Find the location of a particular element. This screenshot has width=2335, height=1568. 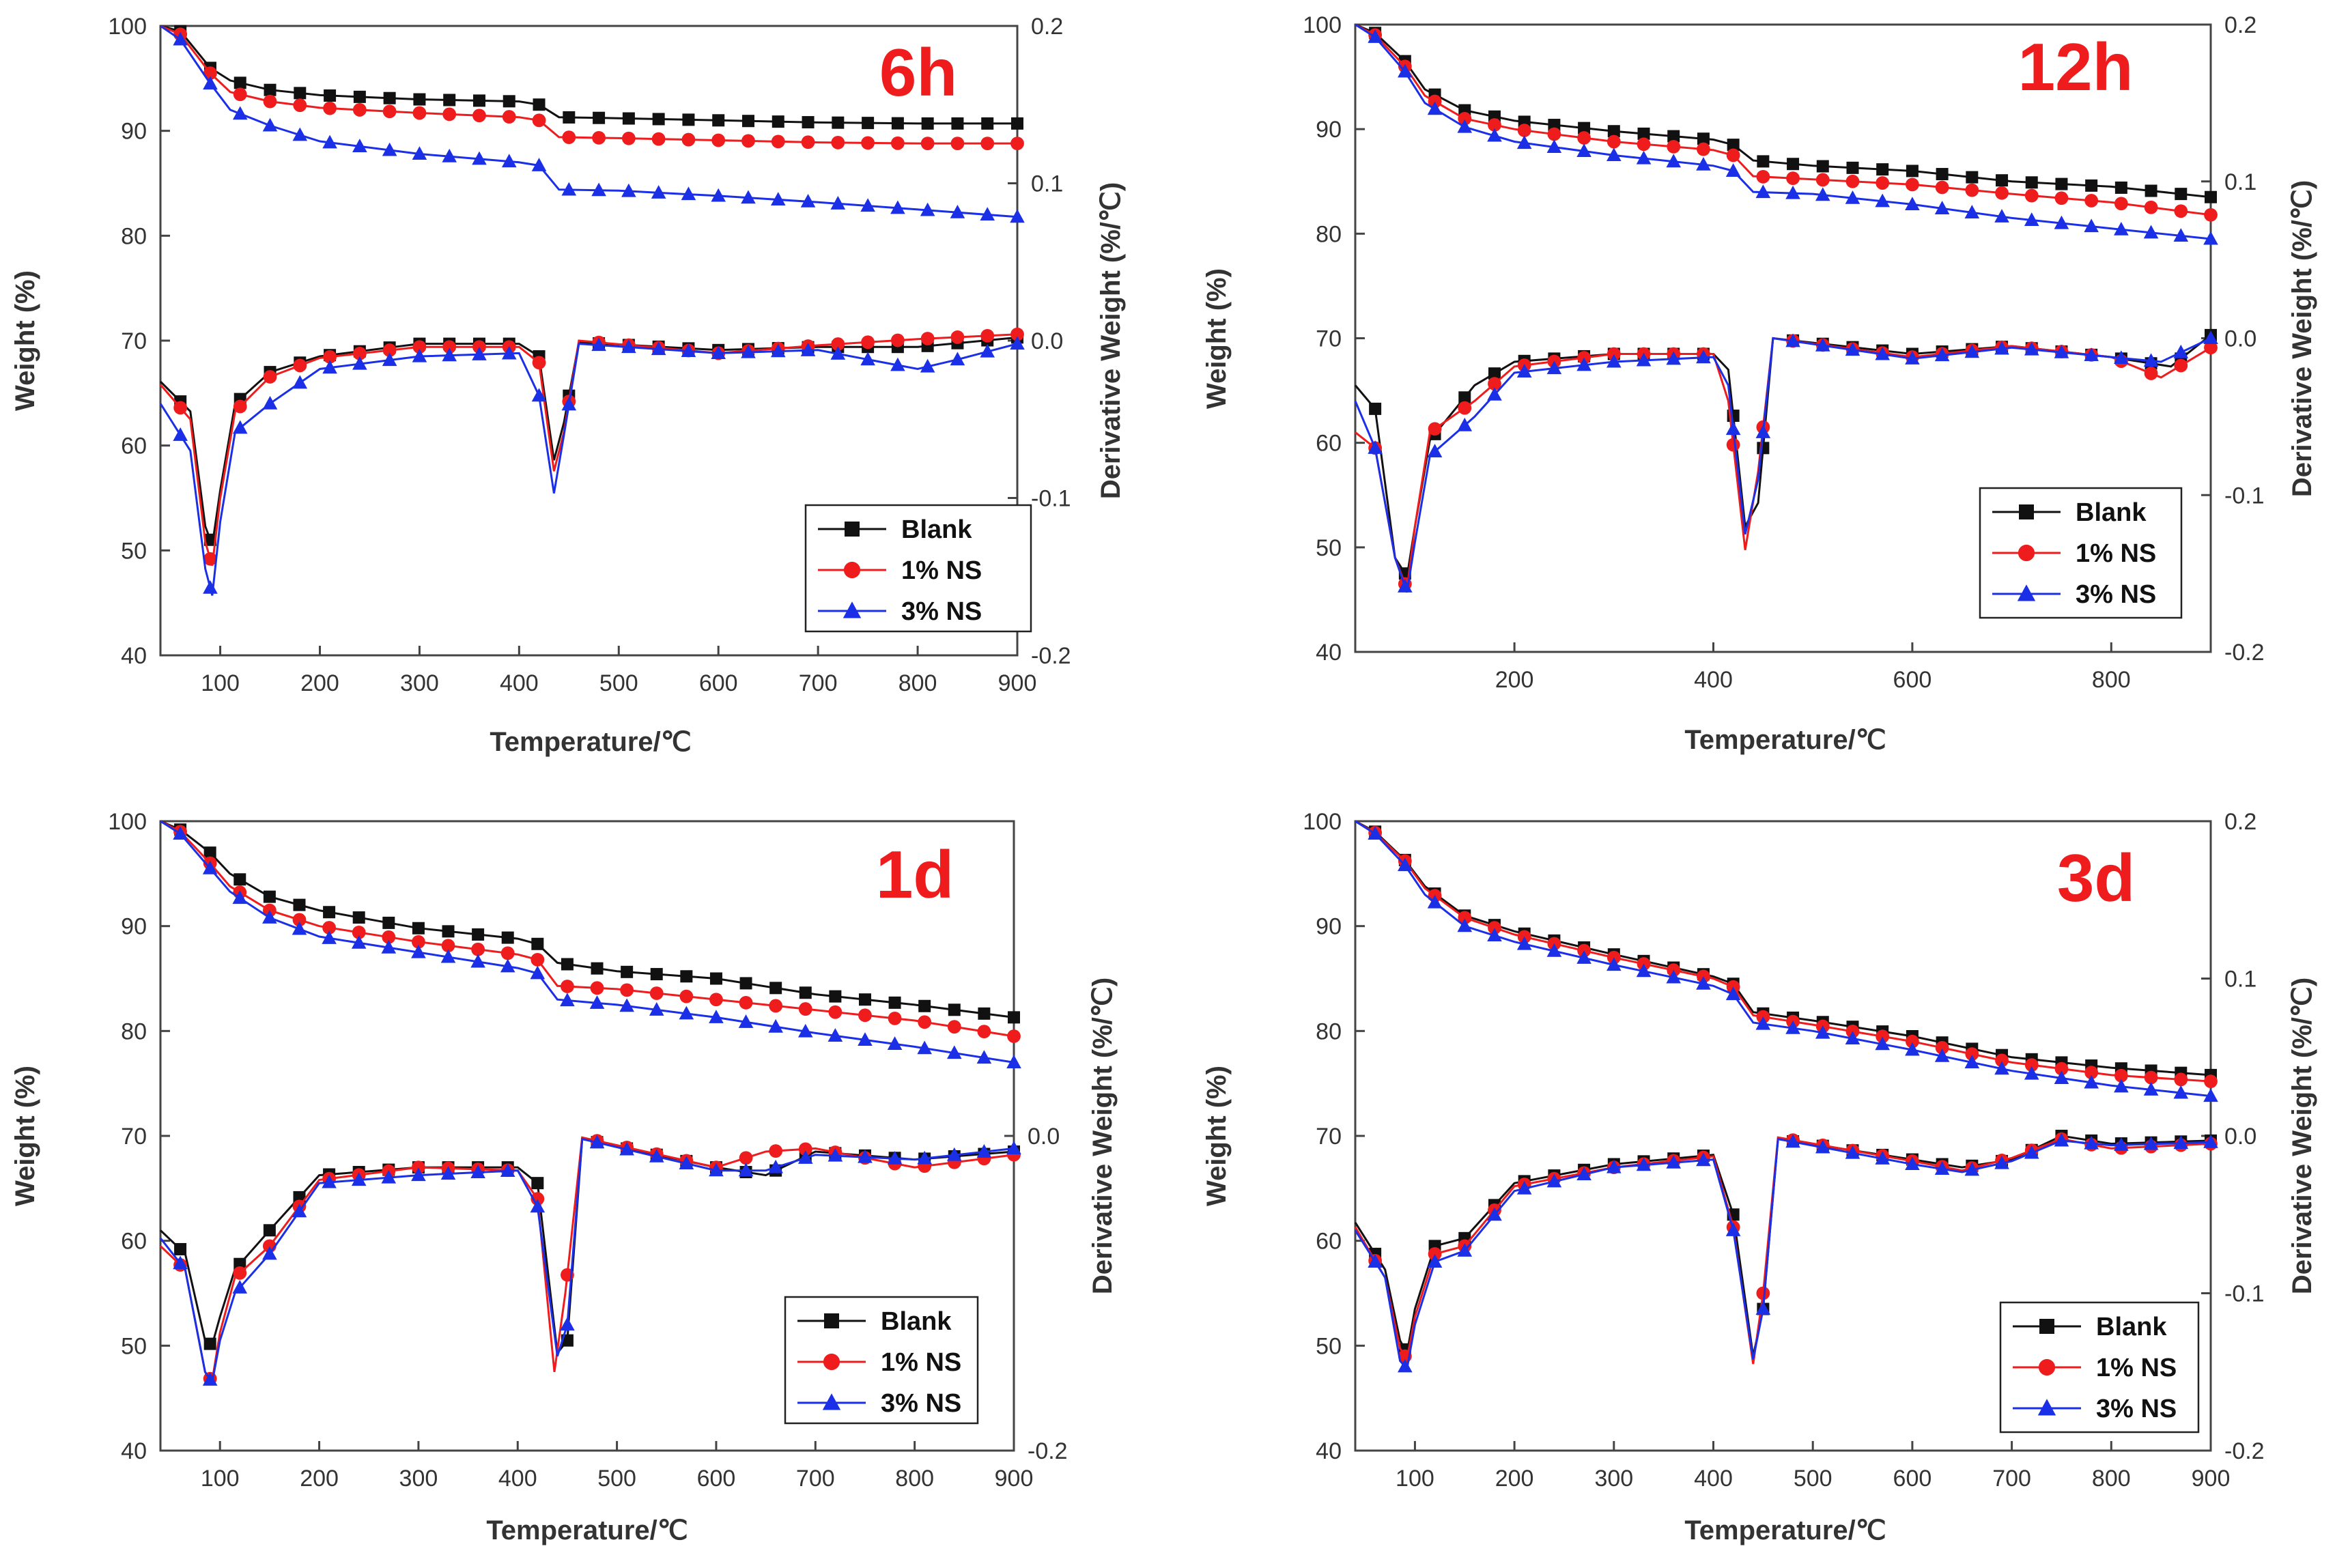

y-tick-label: 40 is located at coordinates (134, 1451).